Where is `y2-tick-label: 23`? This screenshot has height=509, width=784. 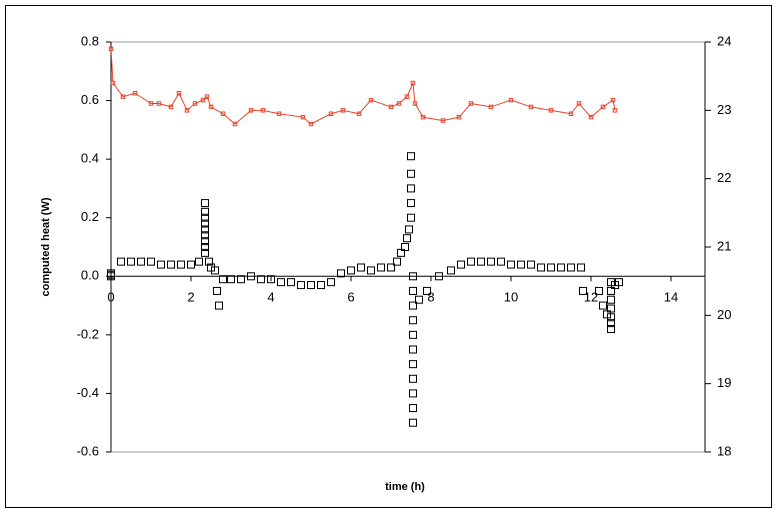 y2-tick-label: 23 is located at coordinates (724, 109).